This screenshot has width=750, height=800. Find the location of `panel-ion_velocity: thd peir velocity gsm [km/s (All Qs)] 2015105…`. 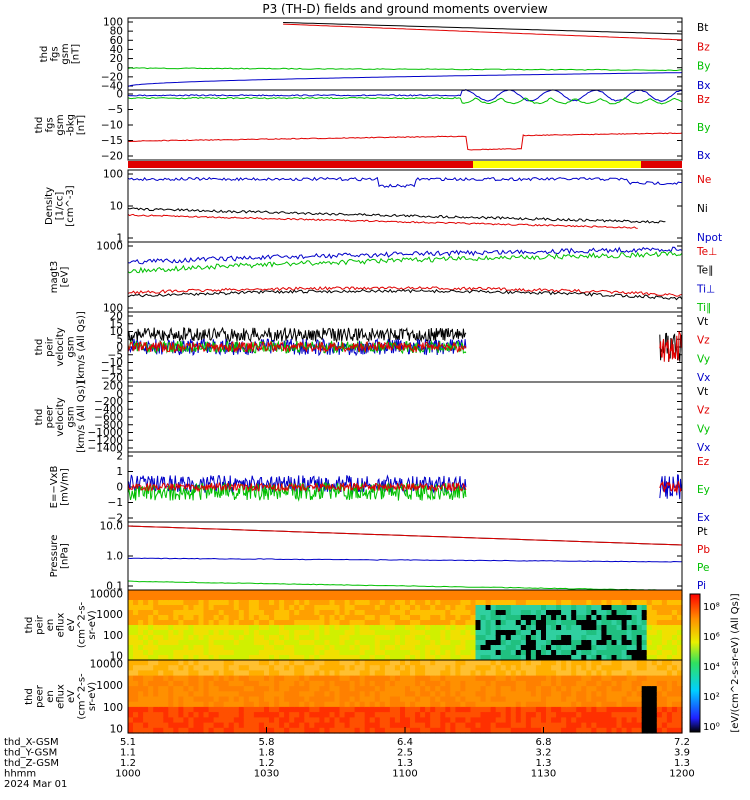

panel-ion_velocity: thd peir velocity gsm [km/s (All Qs)] 2015105… is located at coordinates (372, 348).